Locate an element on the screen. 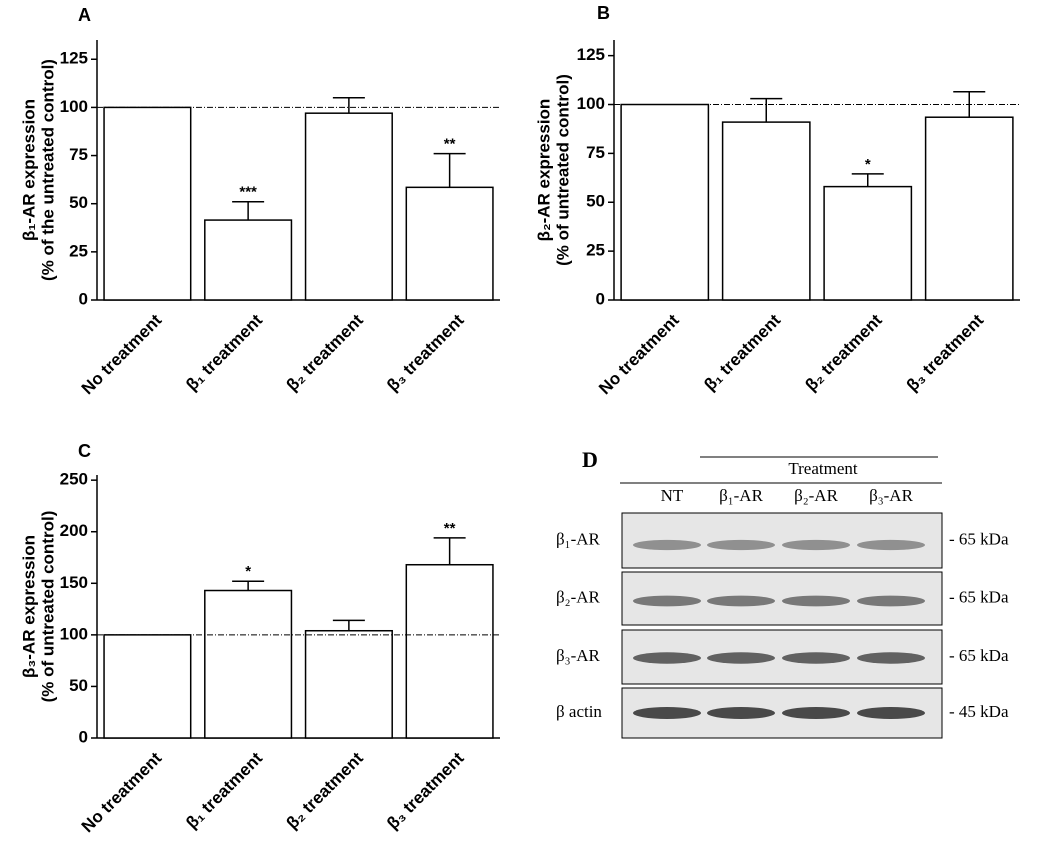  y-axis-label: β₁-AR expression is located at coordinates (28, 170).